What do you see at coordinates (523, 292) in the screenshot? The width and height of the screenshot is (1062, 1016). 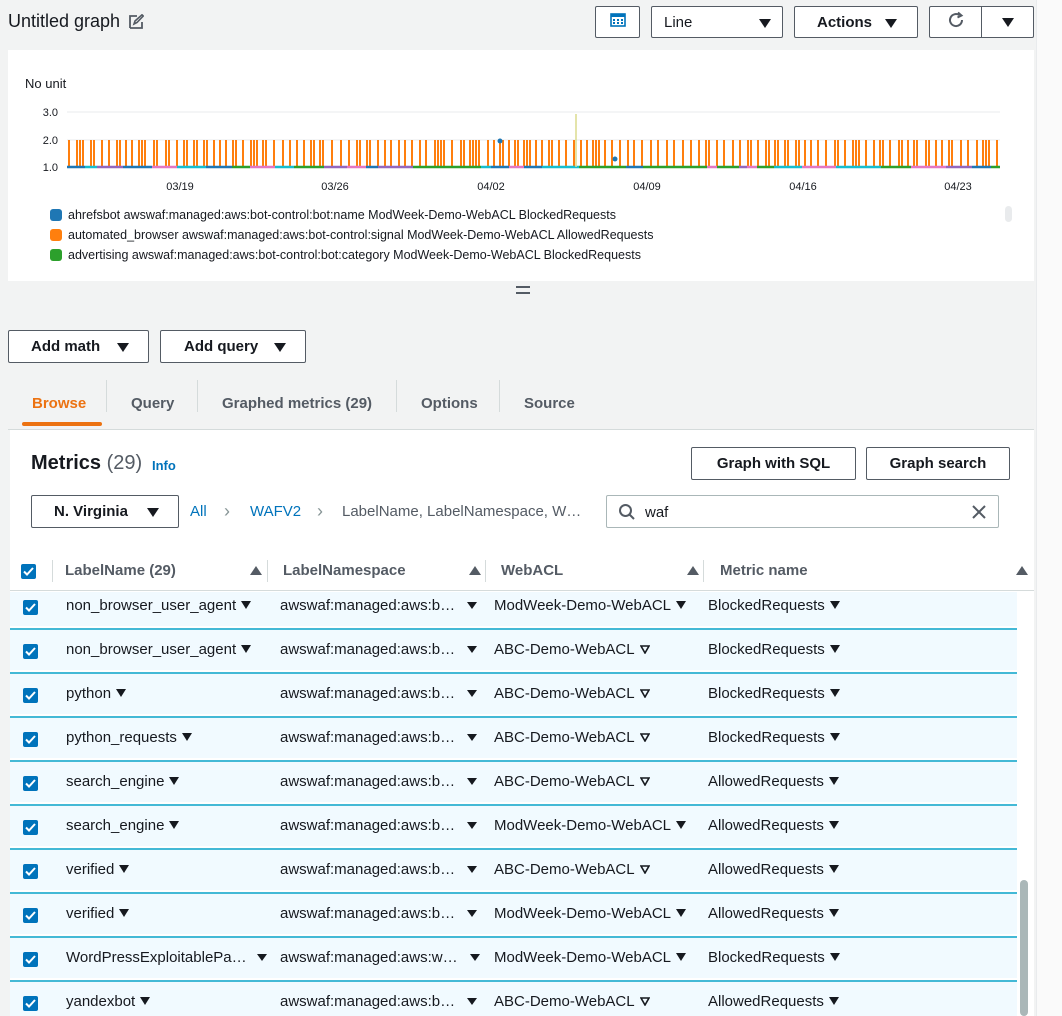 I see `resize-handle` at bounding box center [523, 292].